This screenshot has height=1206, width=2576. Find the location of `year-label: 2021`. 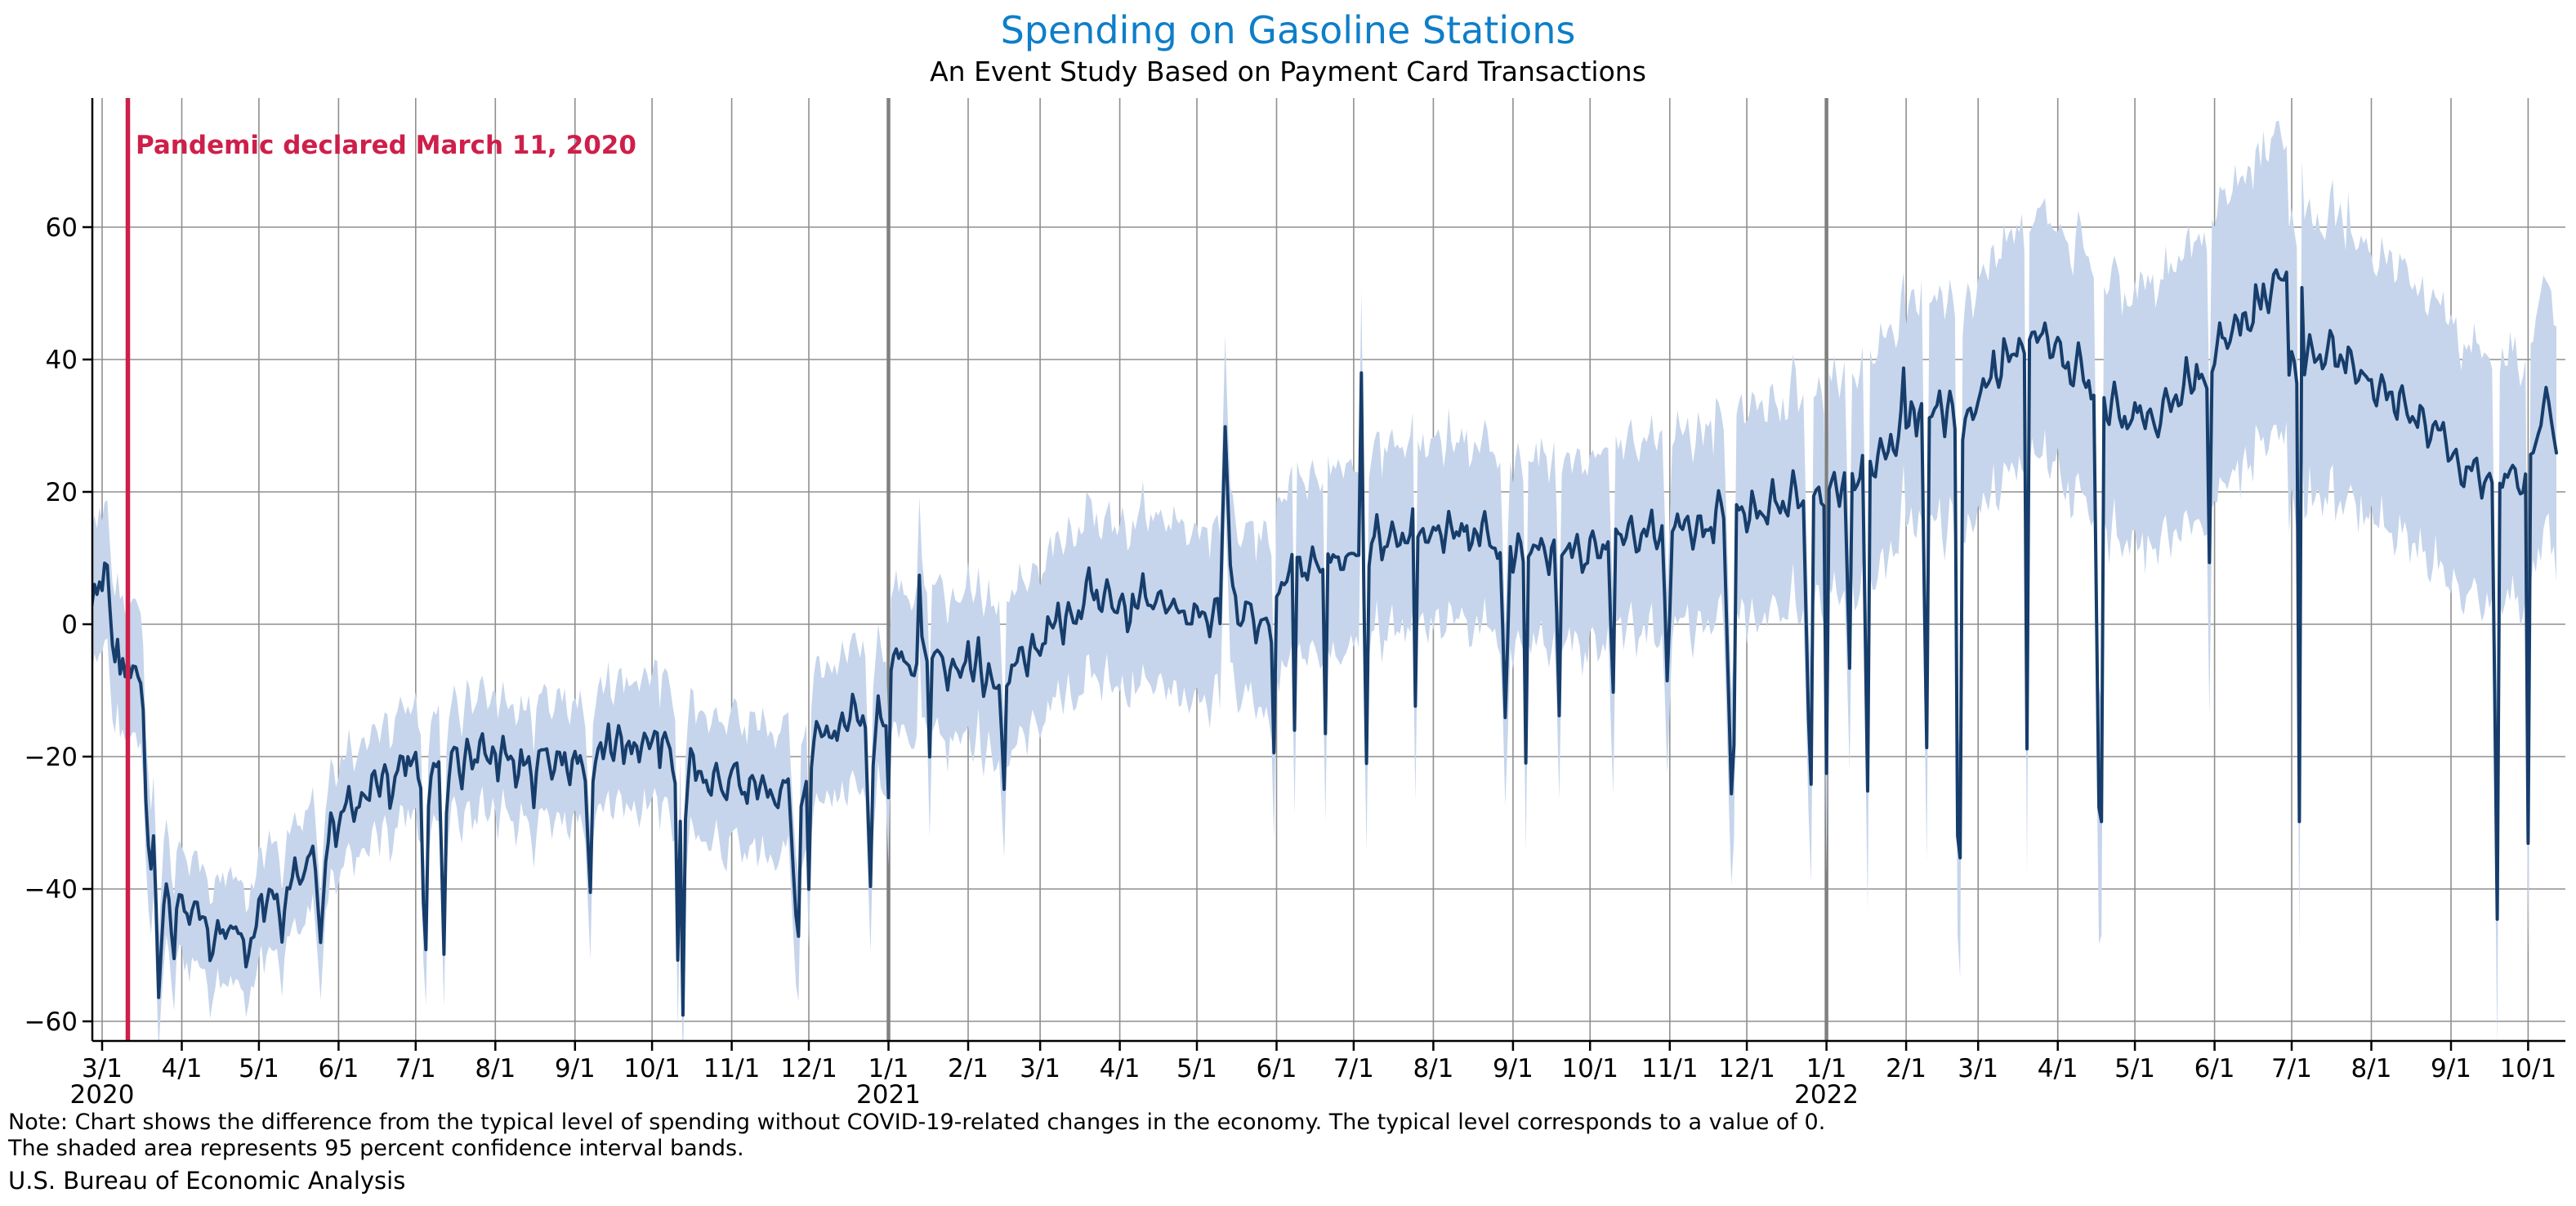

year-label: 2021 is located at coordinates (888, 1095).